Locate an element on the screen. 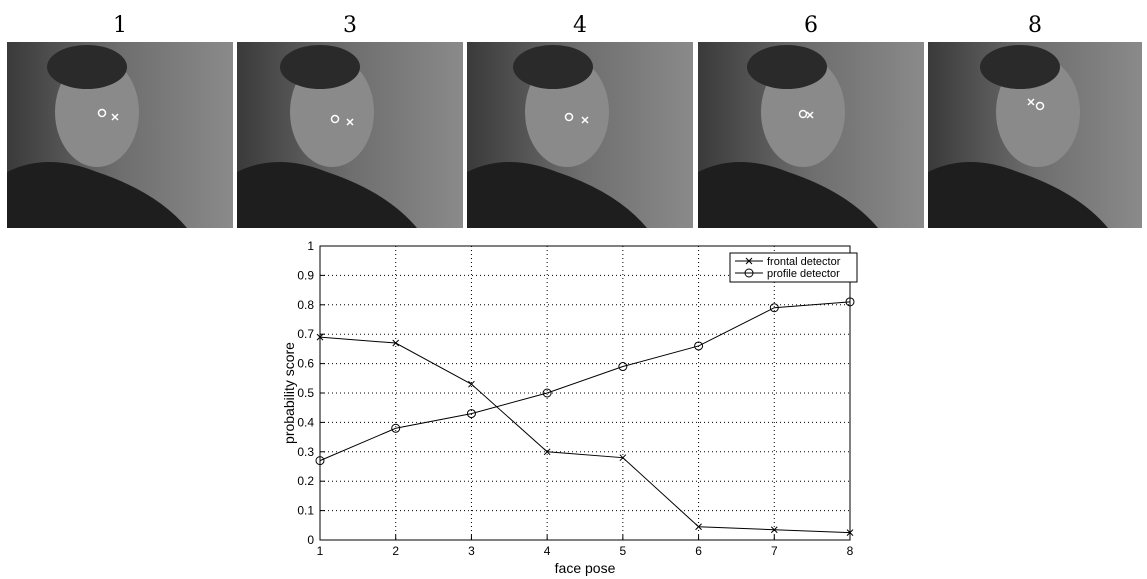  image-label: 8 is located at coordinates (1035, 25).